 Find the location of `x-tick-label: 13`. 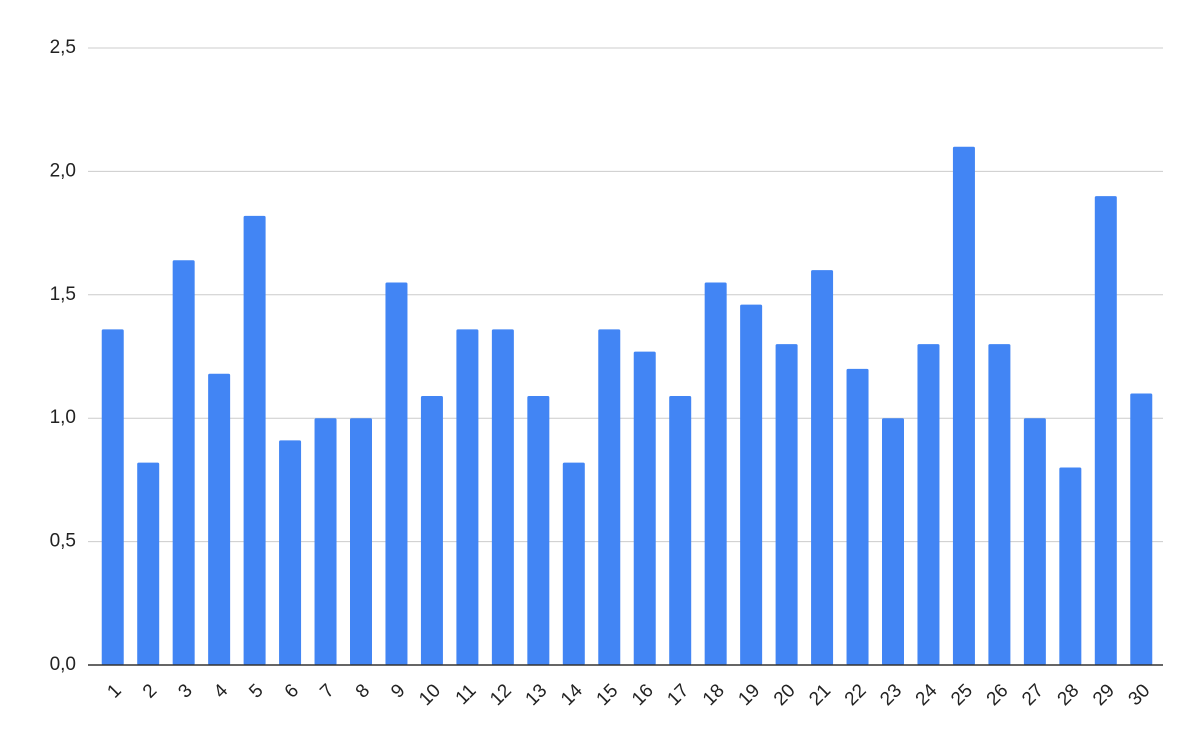

x-tick-label: 13 is located at coordinates (537, 695).